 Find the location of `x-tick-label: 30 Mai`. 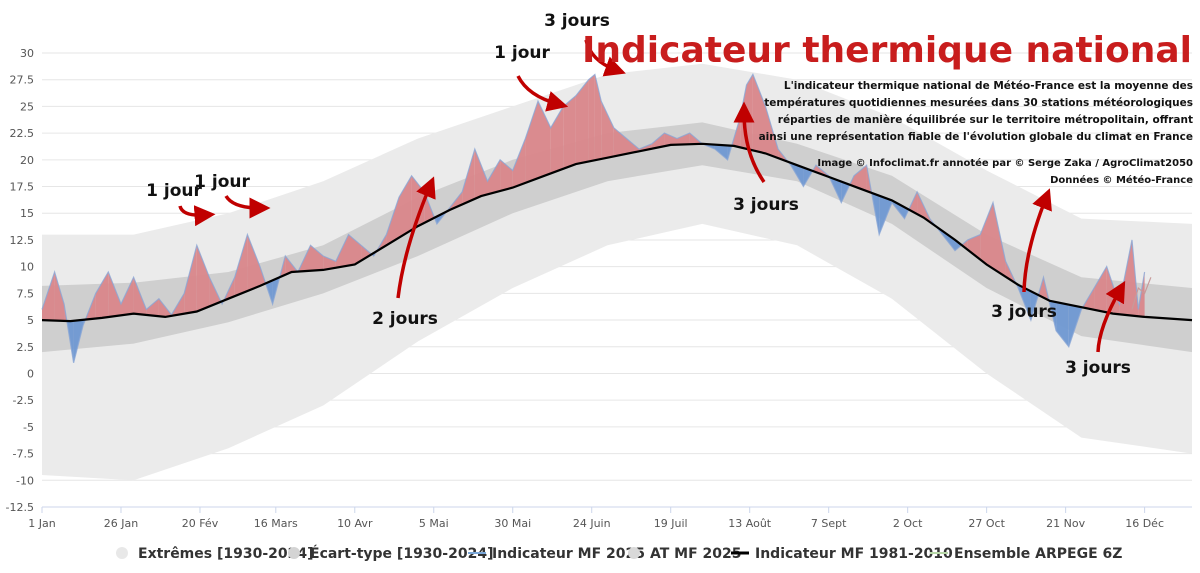

x-tick-label: 30 Mai is located at coordinates (512, 523).